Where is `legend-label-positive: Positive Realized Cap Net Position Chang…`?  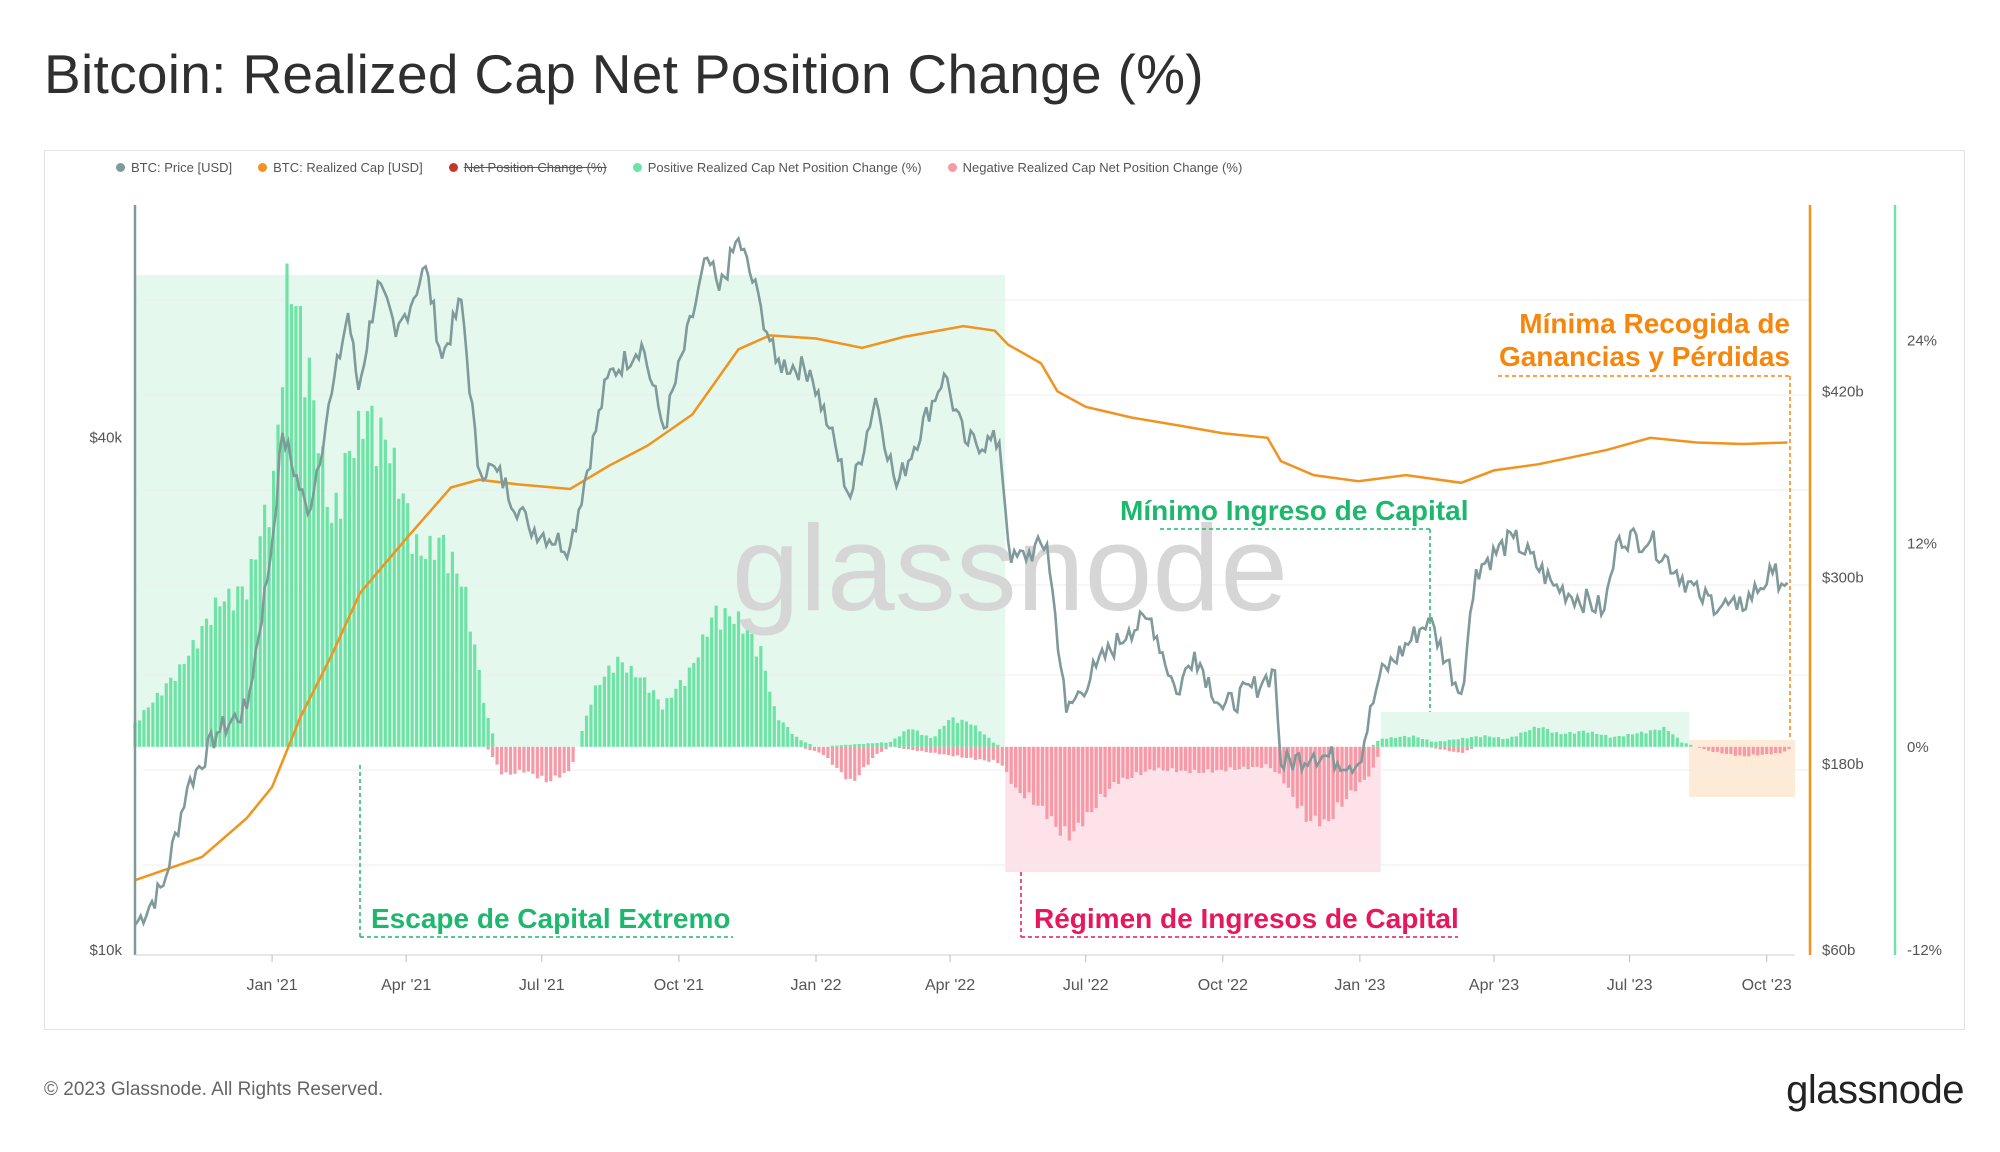 legend-label-positive: Positive Realized Cap Net Position Chang… is located at coordinates (784, 167).